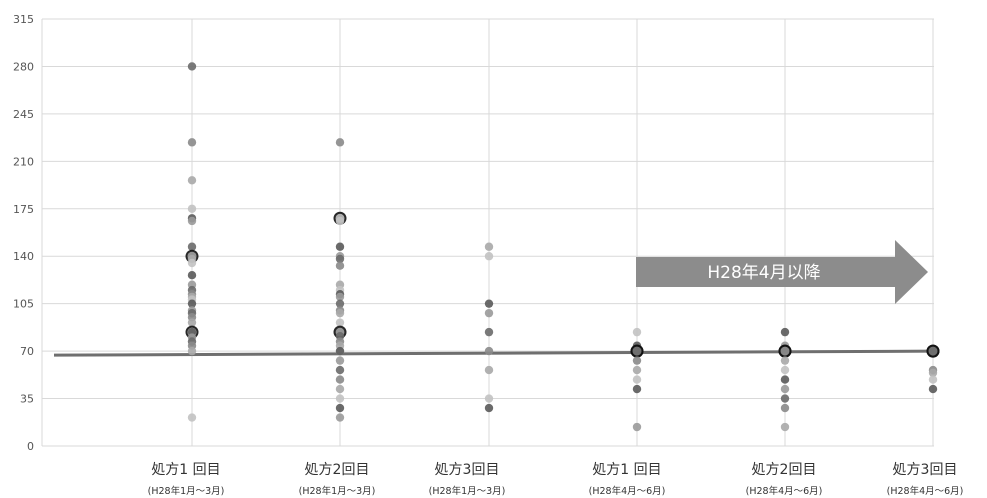  I want to click on y-axis-ticks: 0 35 70 105 140 175 210 245 280 315, so click(23, 233).